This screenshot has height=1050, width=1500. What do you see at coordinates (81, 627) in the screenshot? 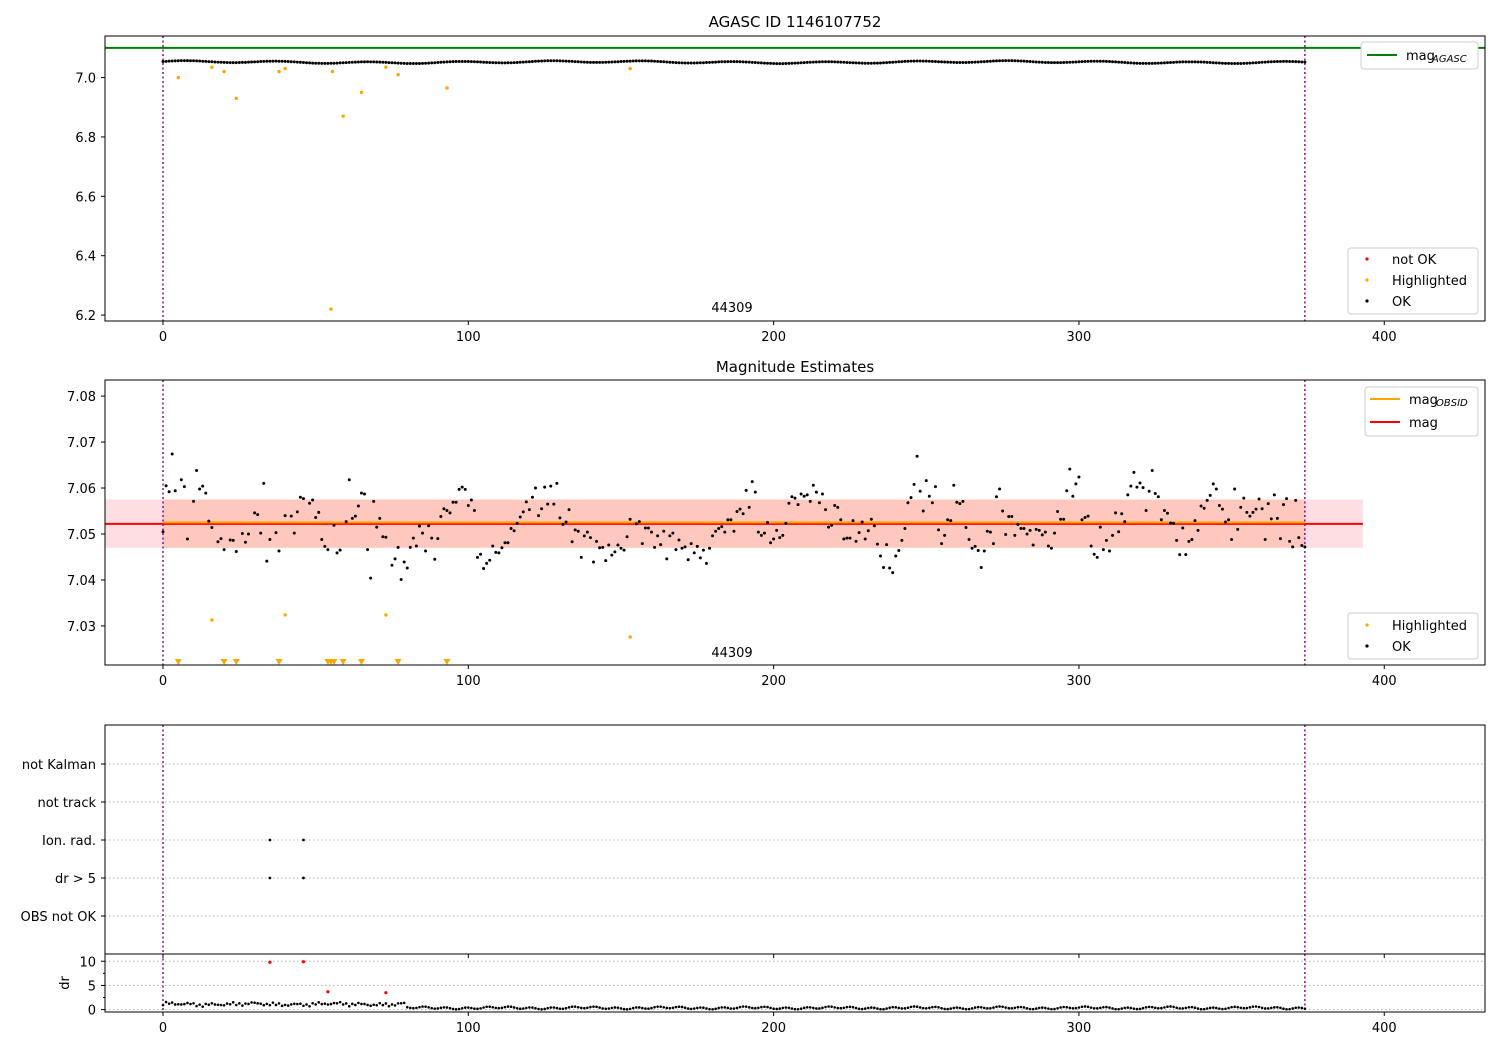
I see `magnitude-y-tick-label: 7.03` at bounding box center [81, 627].